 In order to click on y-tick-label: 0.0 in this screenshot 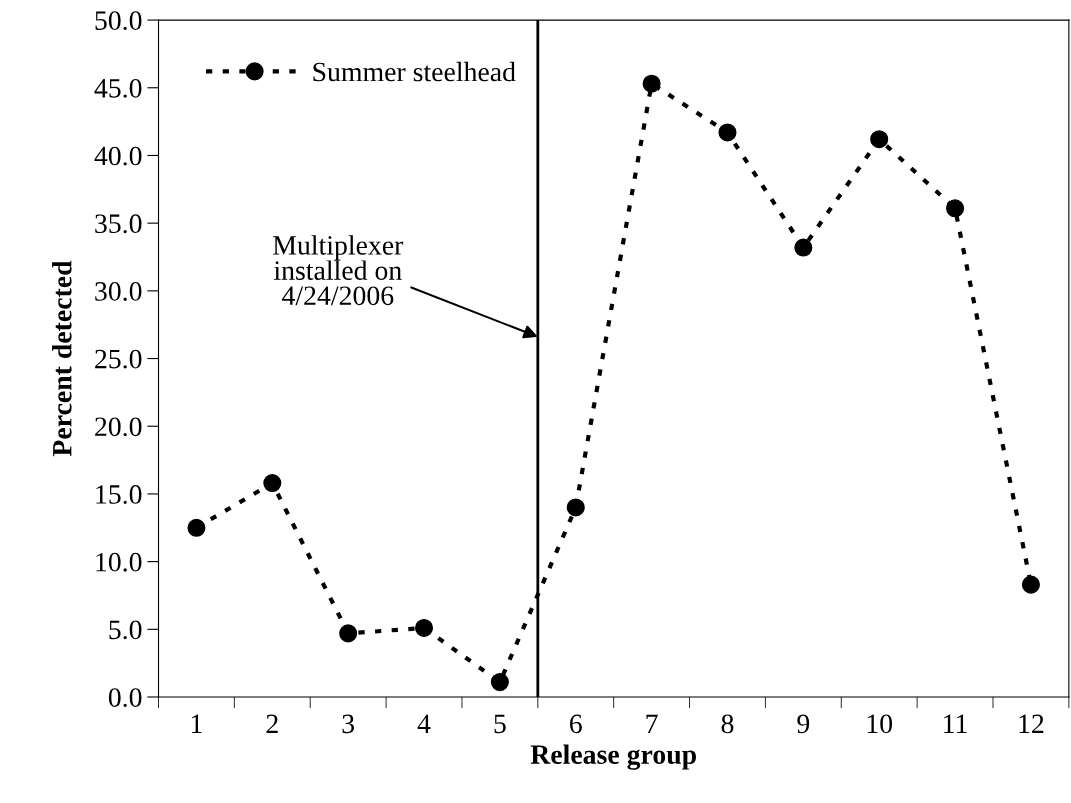, I will do `click(125, 698)`.